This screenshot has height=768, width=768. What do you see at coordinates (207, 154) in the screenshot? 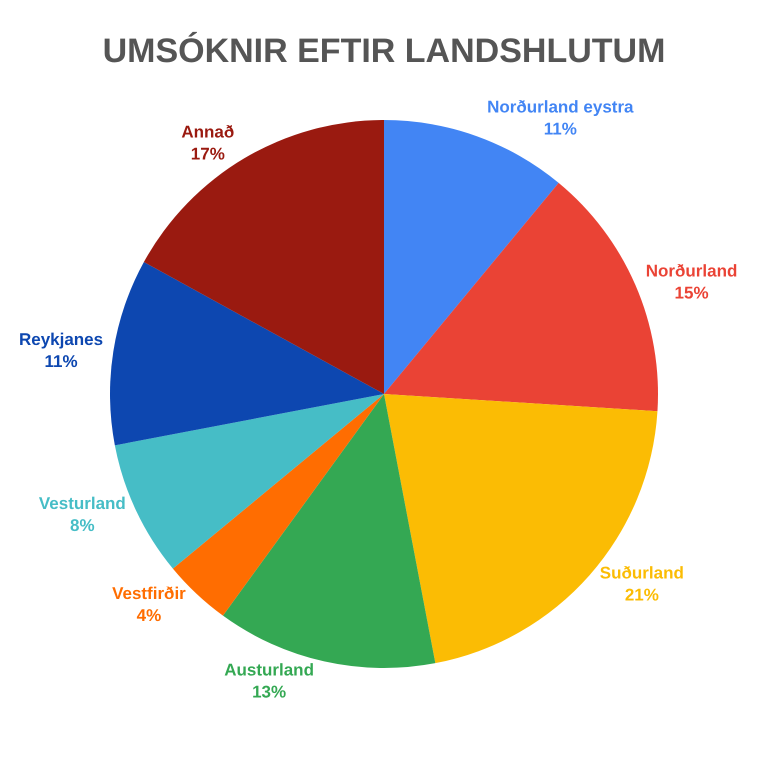
I see `data-label: 17%` at bounding box center [207, 154].